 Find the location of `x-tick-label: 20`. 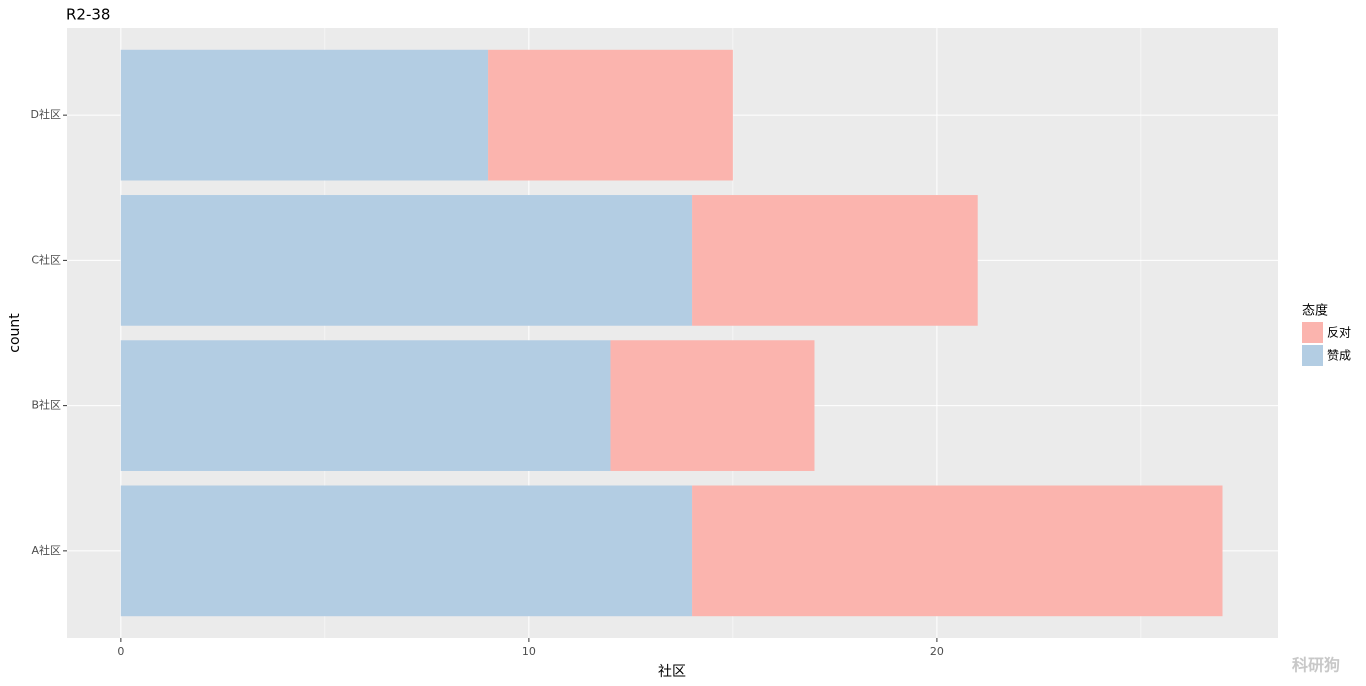

x-tick-label: 20 is located at coordinates (937, 651).